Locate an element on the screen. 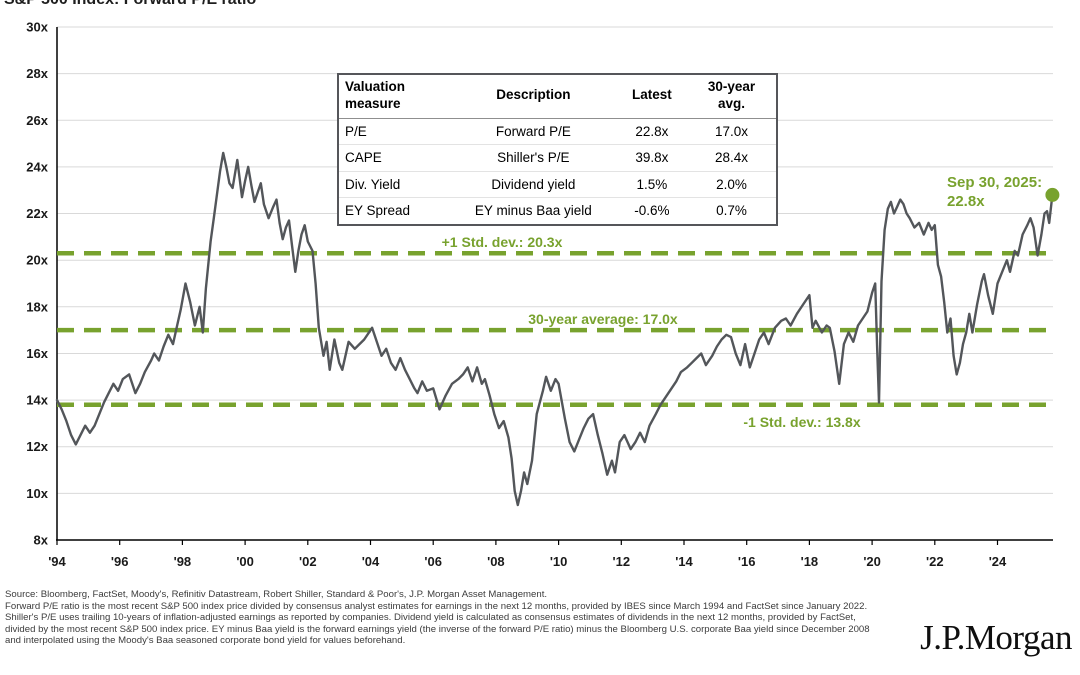  column-header: 30-year avg. is located at coordinates (731, 96).